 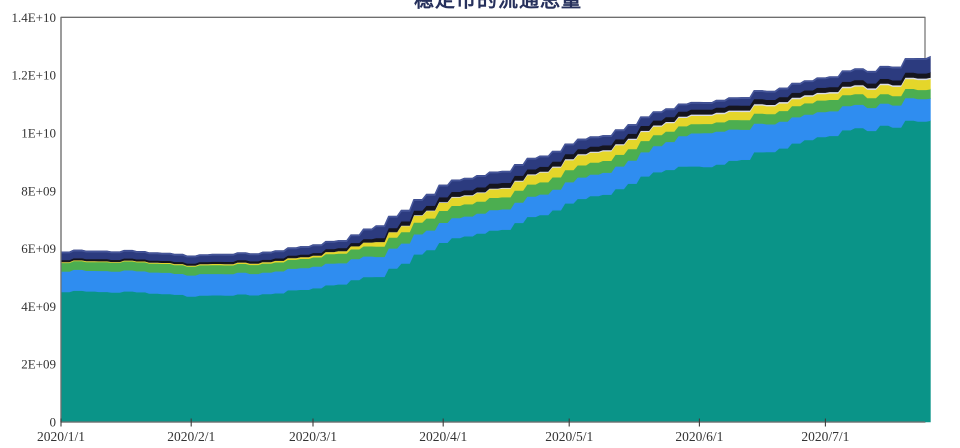 What do you see at coordinates (825, 436) in the screenshot?
I see `x-tick-label: 2020/7/1` at bounding box center [825, 436].